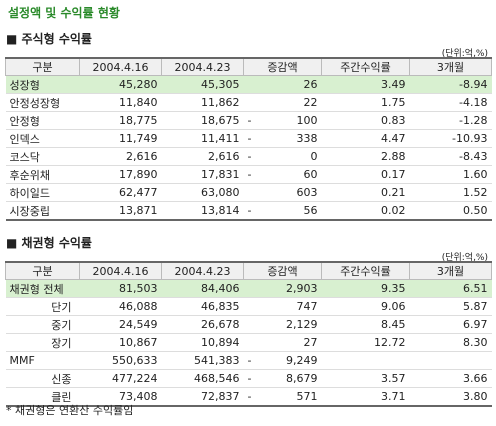  What do you see at coordinates (307, 306) in the screenshot?
I see `change: 747` at bounding box center [307, 306].